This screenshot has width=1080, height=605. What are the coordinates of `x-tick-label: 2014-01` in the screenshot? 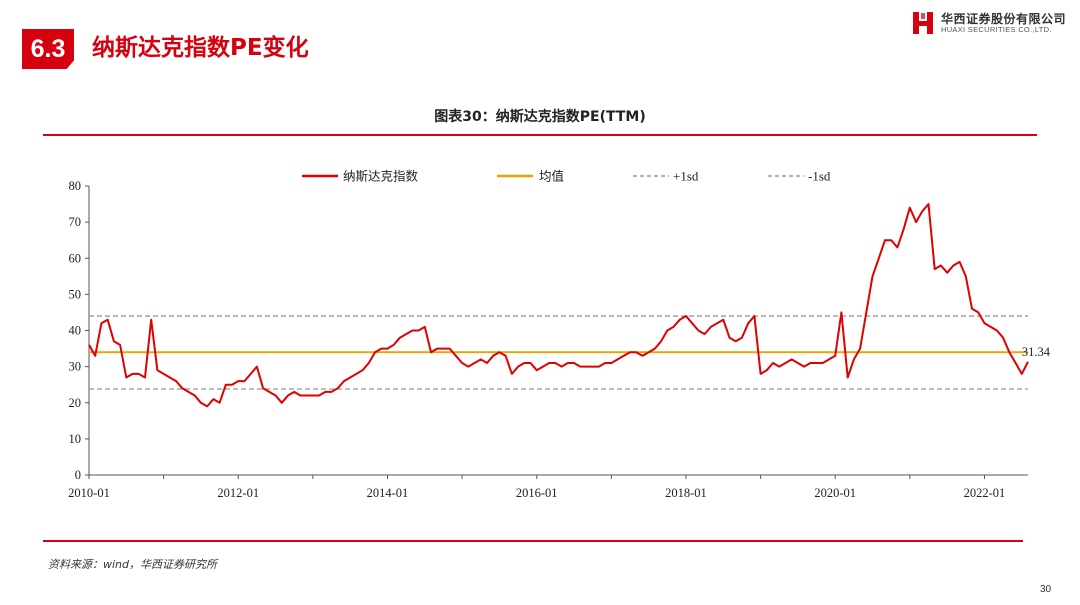 It's located at (388, 493).